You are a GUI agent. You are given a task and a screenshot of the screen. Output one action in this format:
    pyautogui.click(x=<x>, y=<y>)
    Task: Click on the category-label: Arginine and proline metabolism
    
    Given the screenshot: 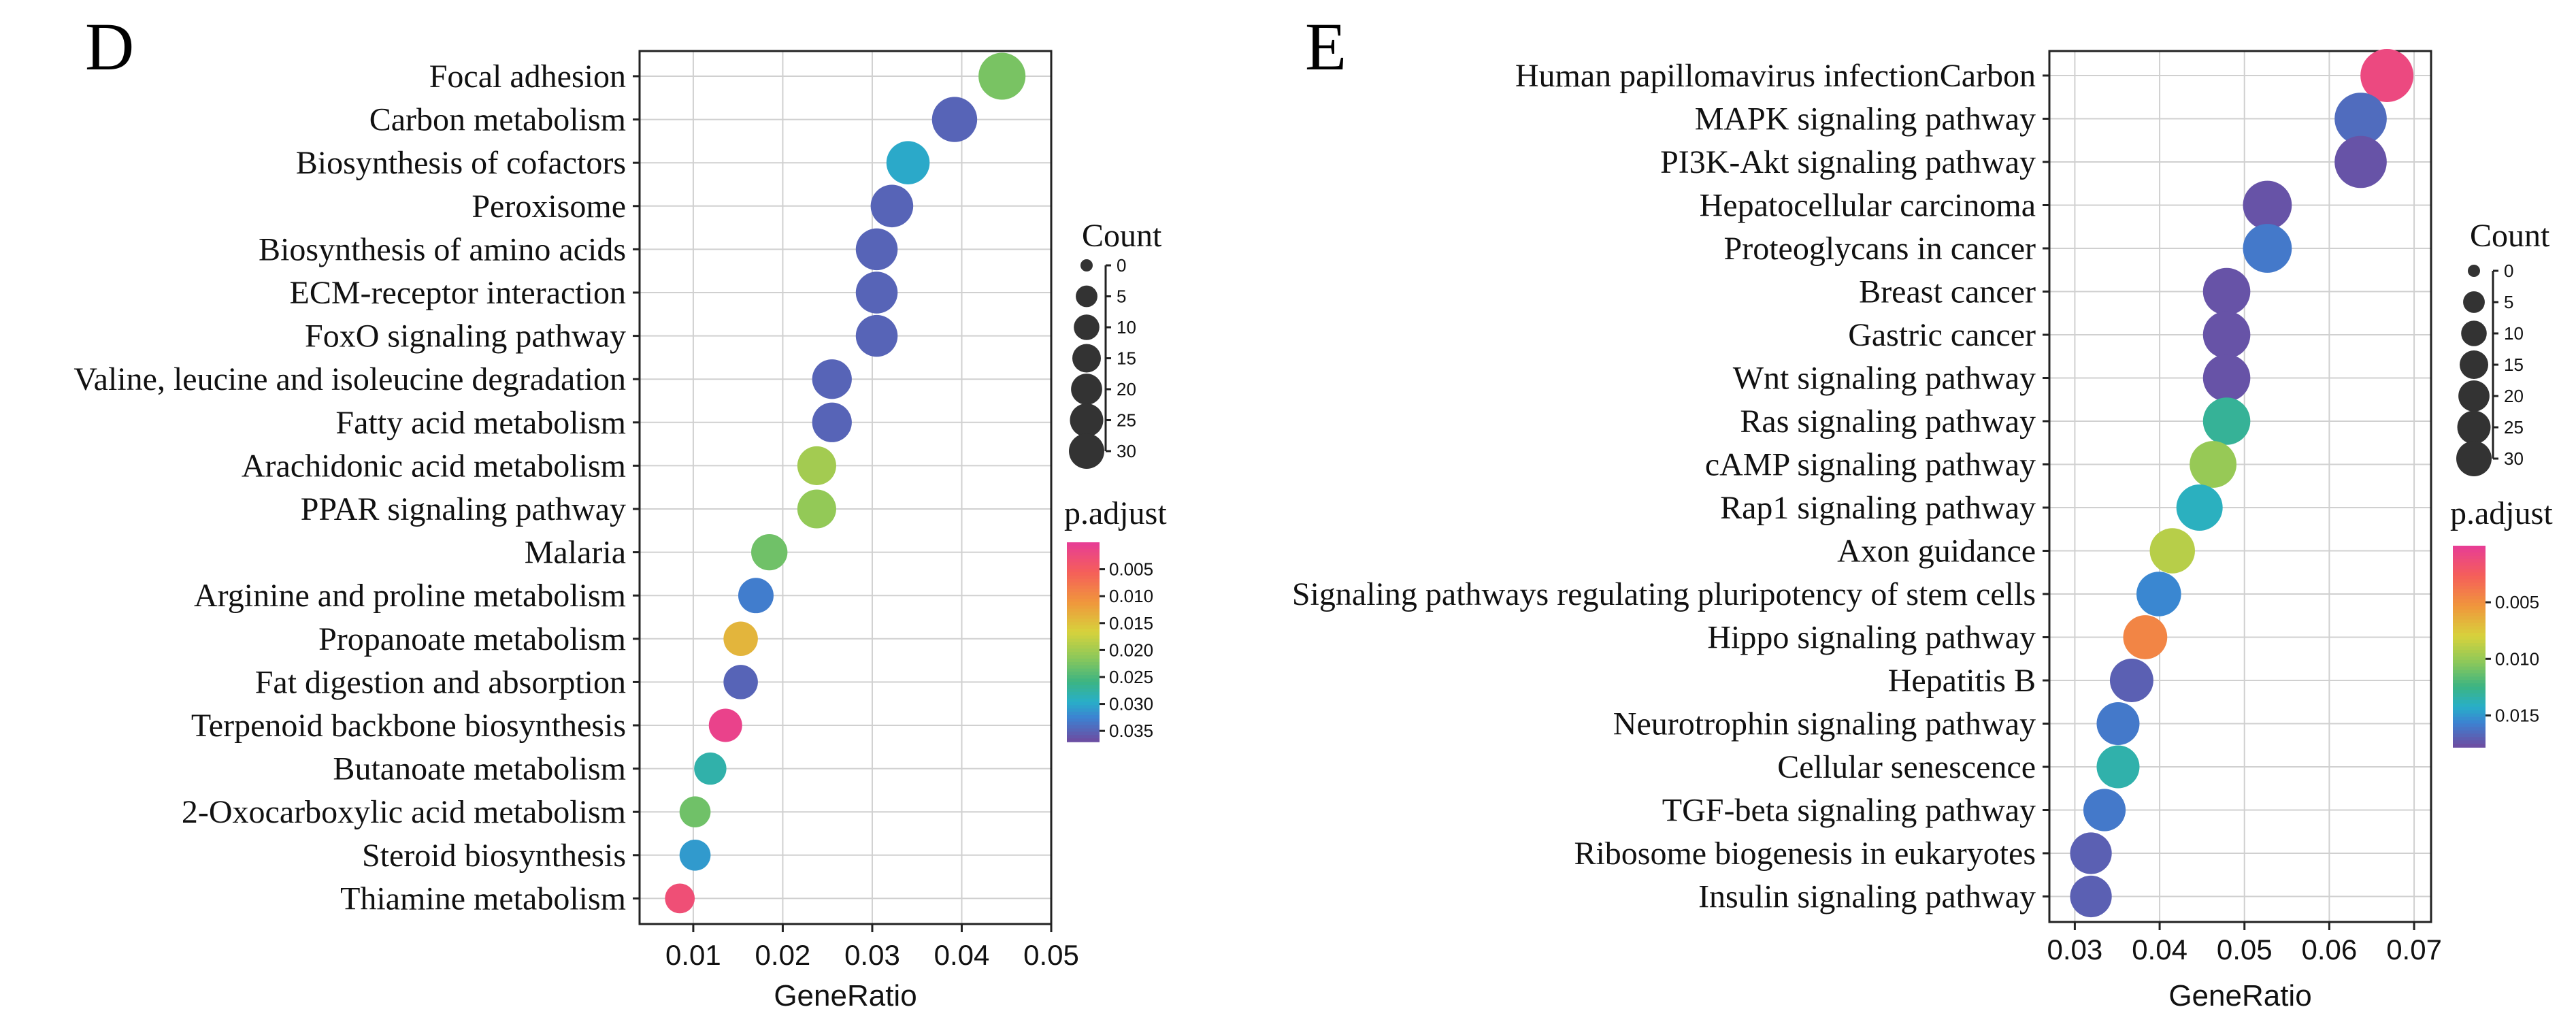 What is the action you would take?
    pyautogui.click(x=410, y=596)
    